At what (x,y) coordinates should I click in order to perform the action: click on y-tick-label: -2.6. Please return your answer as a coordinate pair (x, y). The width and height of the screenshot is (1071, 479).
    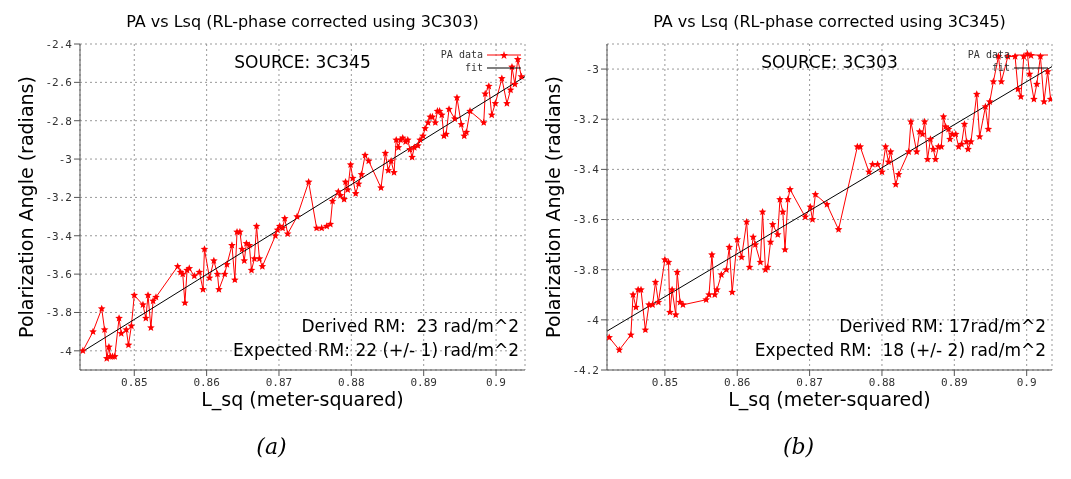
    Looking at the image, I should click on (58, 83).